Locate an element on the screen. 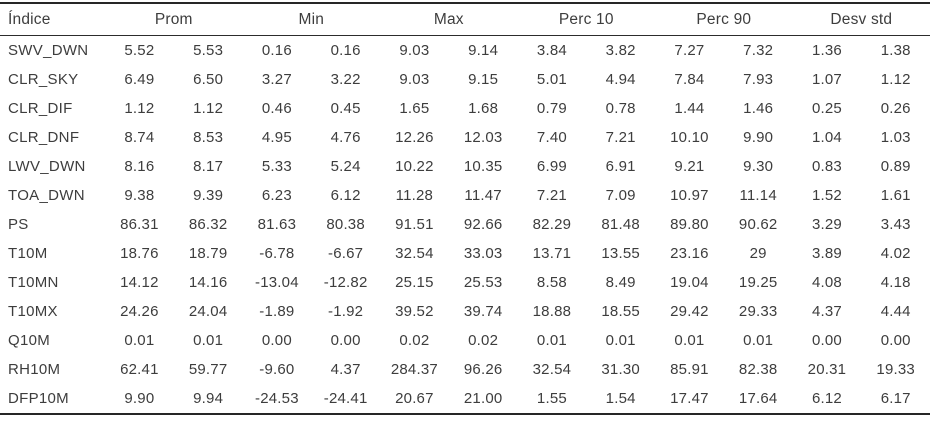  cell: 6.23 is located at coordinates (276, 195).